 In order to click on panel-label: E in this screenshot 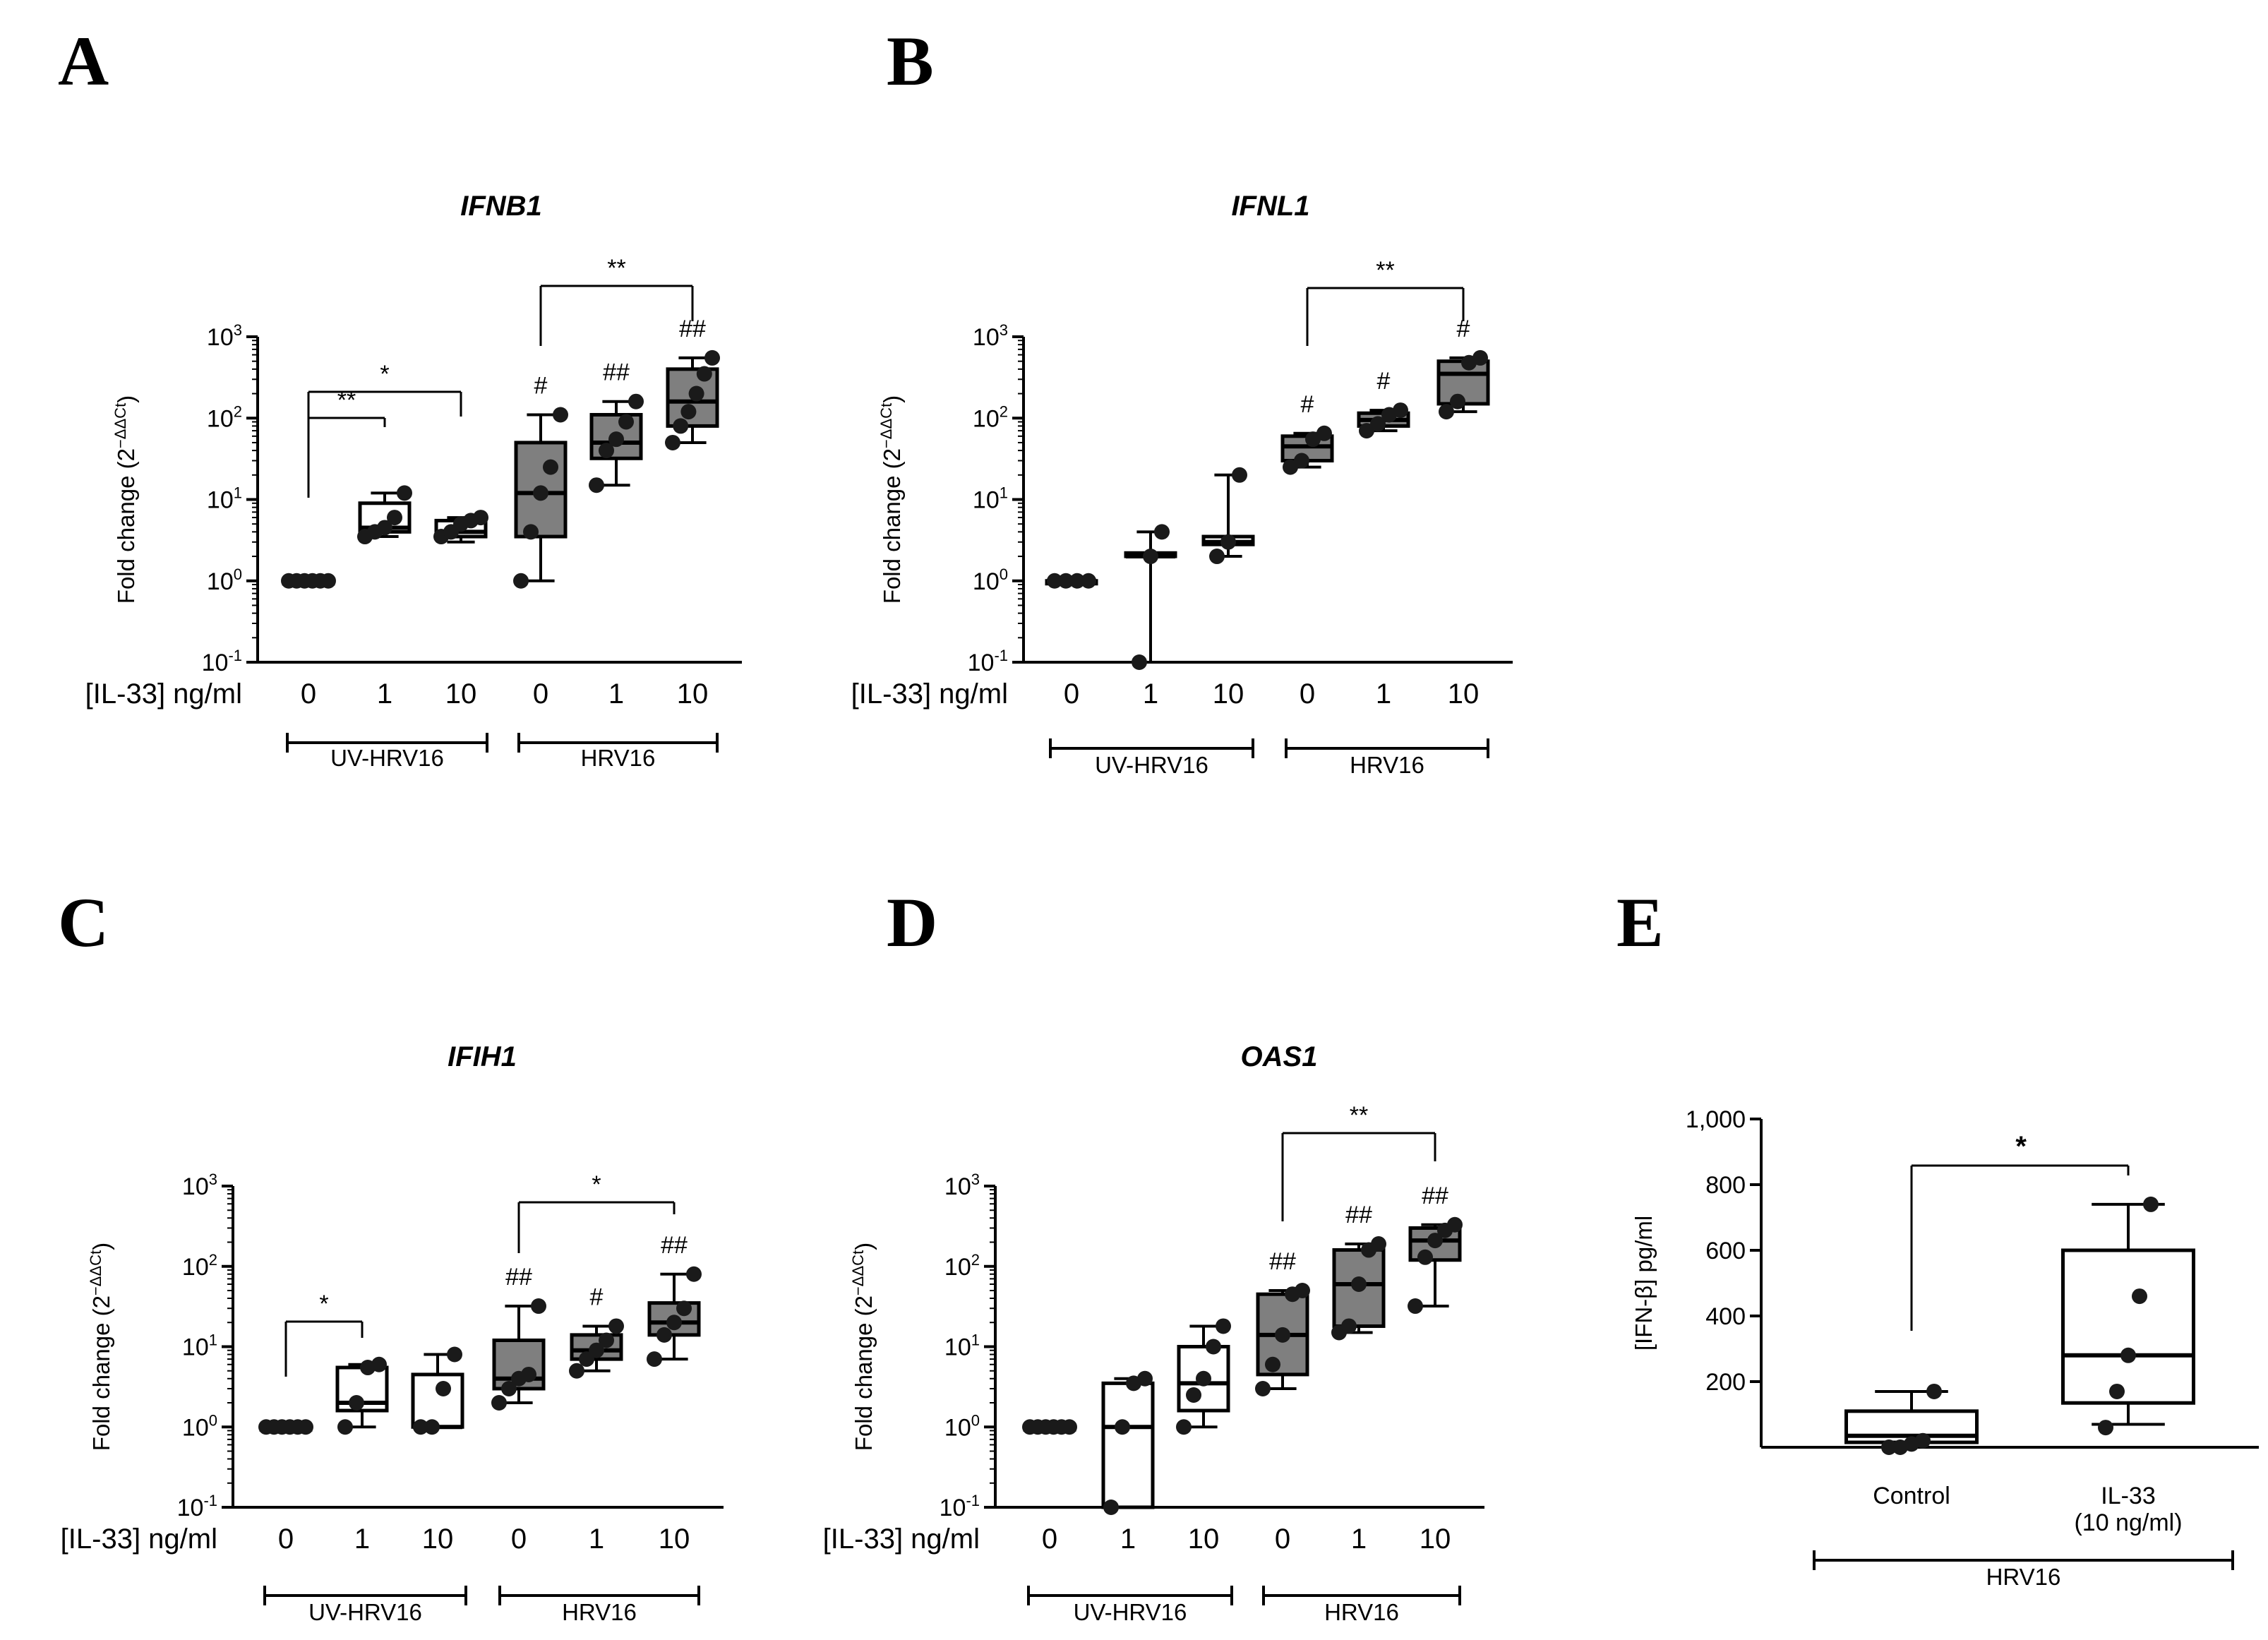, I will do `click(1640, 922)`.